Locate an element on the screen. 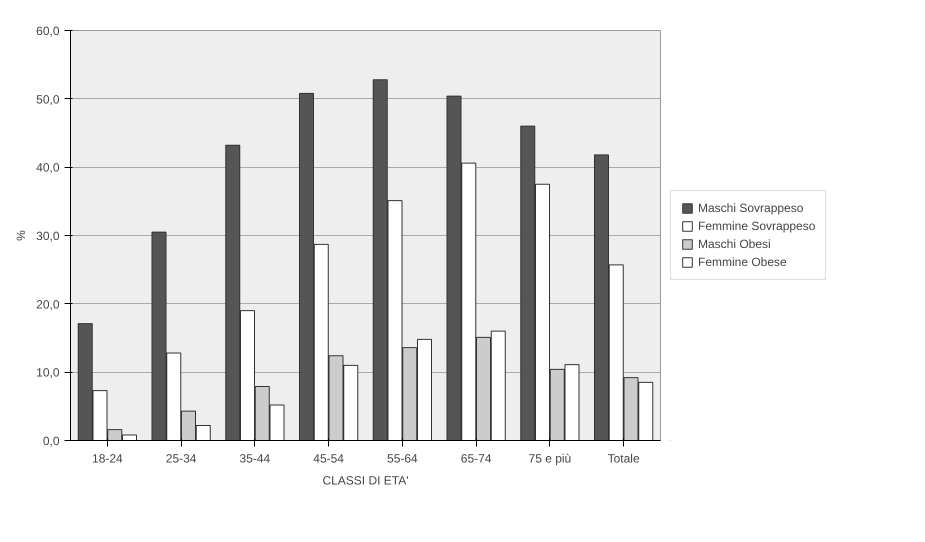 This screenshot has height=542, width=925. x-tick-label: 35-44 is located at coordinates (255, 459).